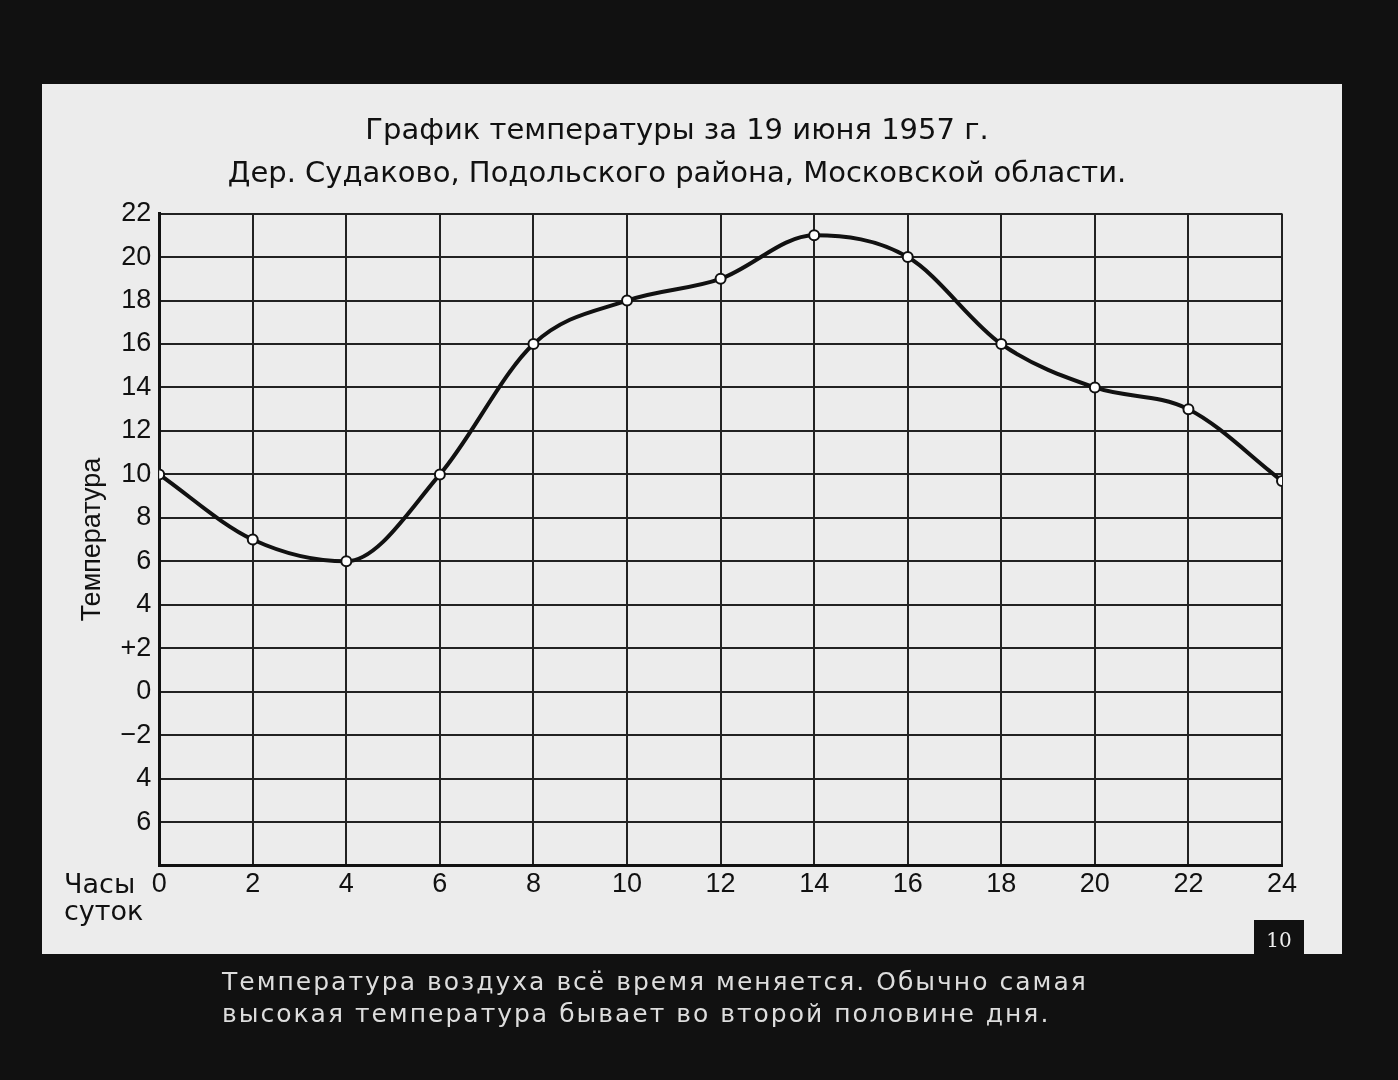 This screenshot has width=1398, height=1080. Describe the element at coordinates (440, 883) in the screenshot. I see `x-tick-label: 6` at that location.